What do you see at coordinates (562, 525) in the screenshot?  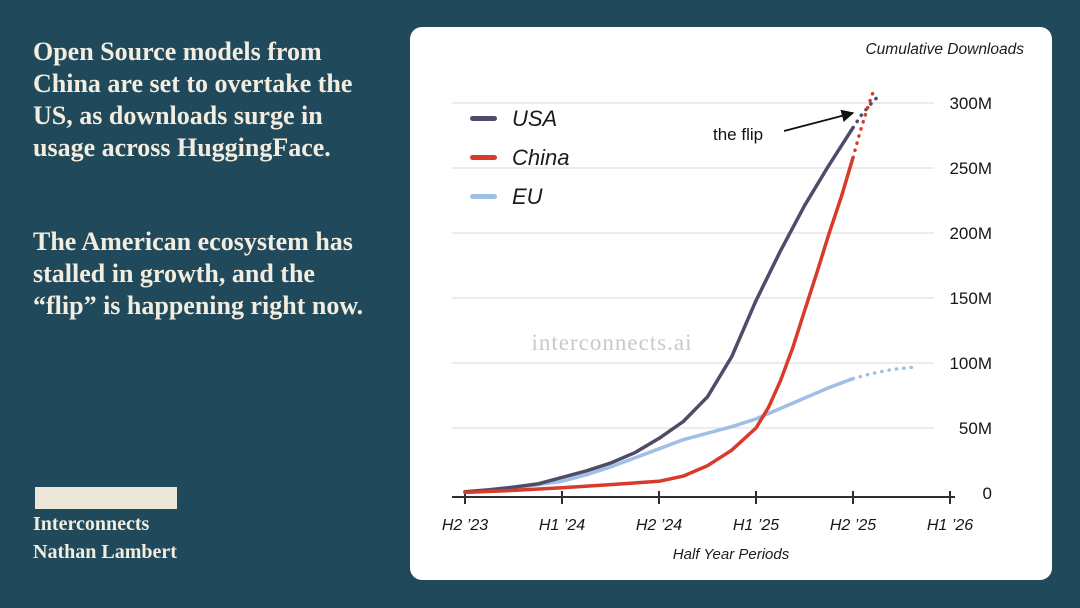 I see `x-tick-label: H1 ’24` at bounding box center [562, 525].